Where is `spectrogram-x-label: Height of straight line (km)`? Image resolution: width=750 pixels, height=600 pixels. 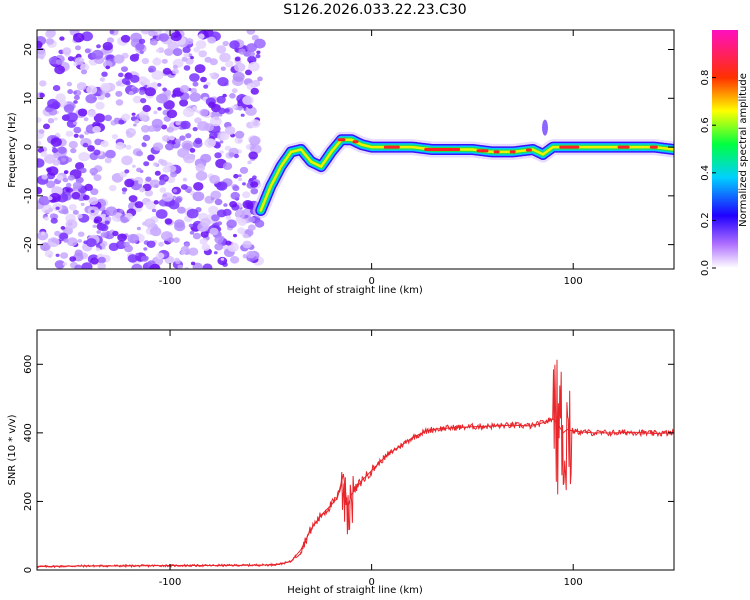
spectrogram-x-label: Height of straight line (km) is located at coordinates (355, 290).